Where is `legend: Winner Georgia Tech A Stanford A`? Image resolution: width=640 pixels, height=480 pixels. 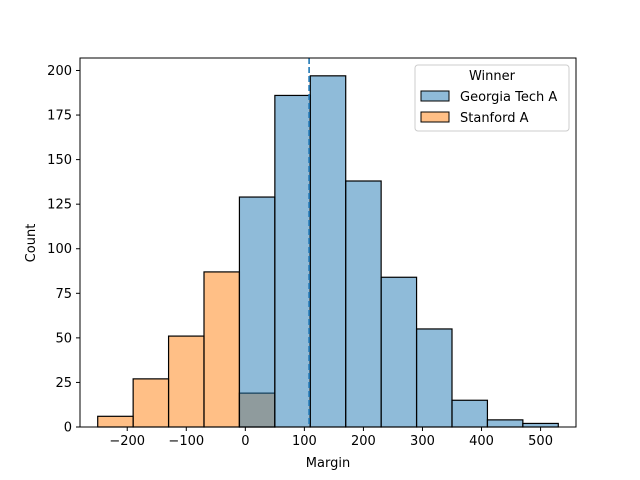
legend: Winner Georgia Tech A Stanford A is located at coordinates (492, 98).